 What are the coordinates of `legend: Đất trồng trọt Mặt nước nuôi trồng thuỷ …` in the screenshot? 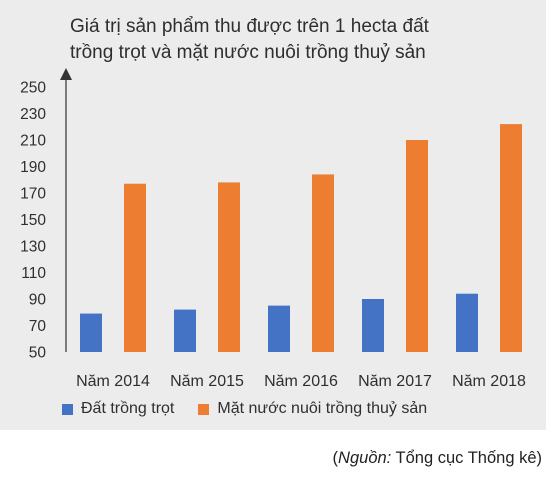 It's located at (256, 409).